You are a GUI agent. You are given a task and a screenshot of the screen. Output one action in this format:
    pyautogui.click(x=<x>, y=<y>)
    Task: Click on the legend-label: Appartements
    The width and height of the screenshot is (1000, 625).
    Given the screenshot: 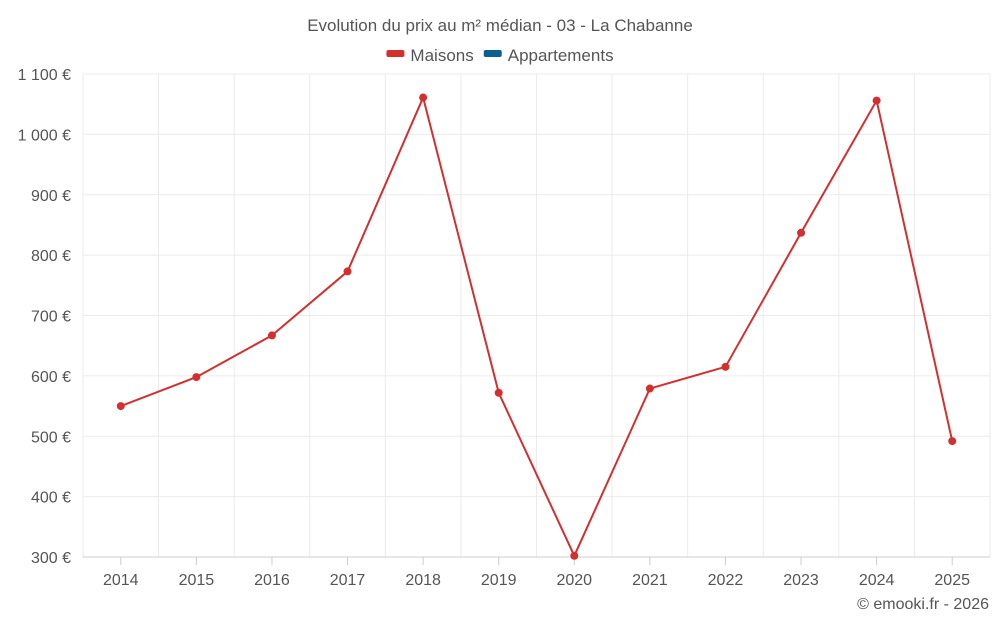 What is the action you would take?
    pyautogui.click(x=561, y=55)
    